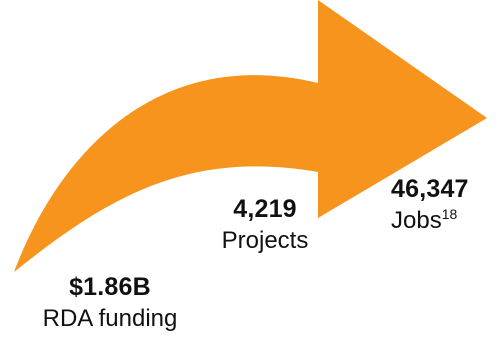 This screenshot has height=342, width=498. Describe the element at coordinates (265, 225) in the screenshot. I see `stat-projects: 4,219 Projects` at that location.